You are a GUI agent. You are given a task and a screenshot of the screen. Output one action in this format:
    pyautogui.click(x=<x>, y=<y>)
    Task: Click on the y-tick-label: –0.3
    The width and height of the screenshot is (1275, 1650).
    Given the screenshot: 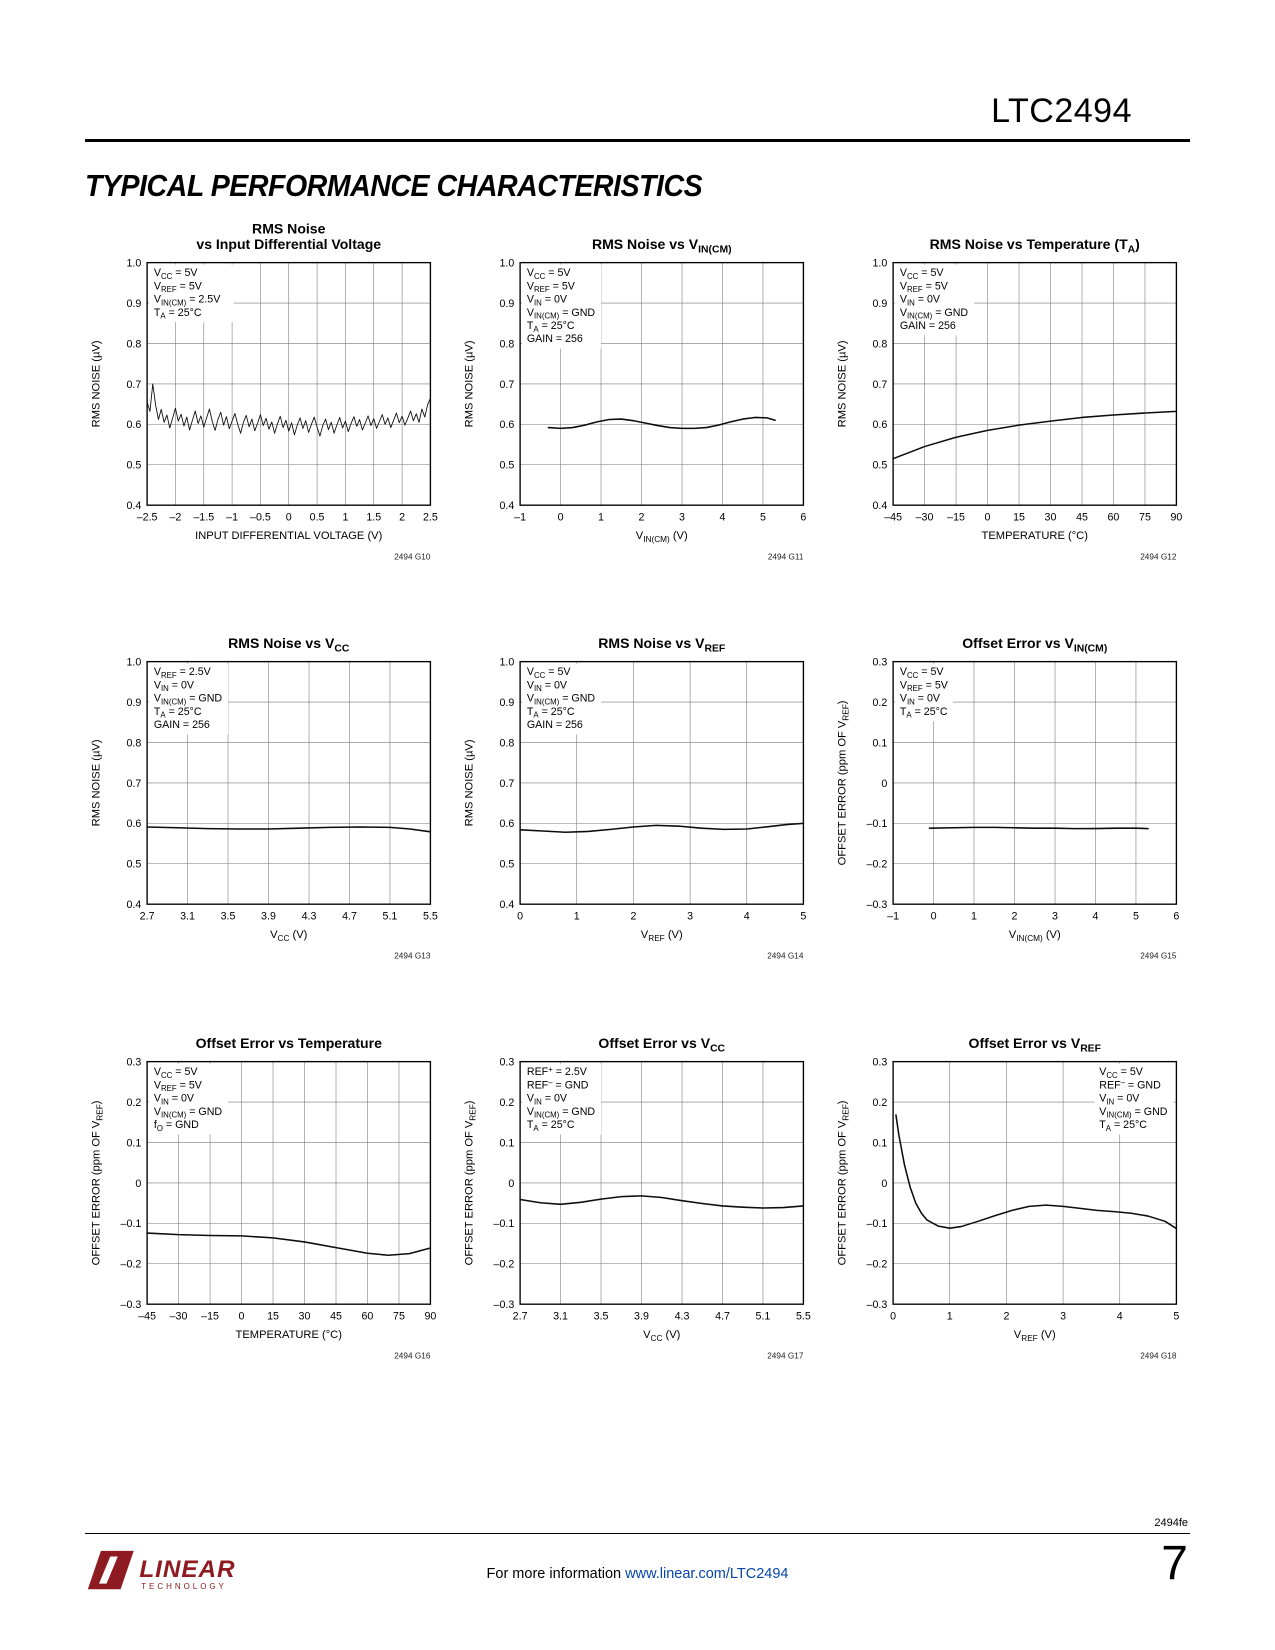 What is the action you would take?
    pyautogui.click(x=131, y=1305)
    